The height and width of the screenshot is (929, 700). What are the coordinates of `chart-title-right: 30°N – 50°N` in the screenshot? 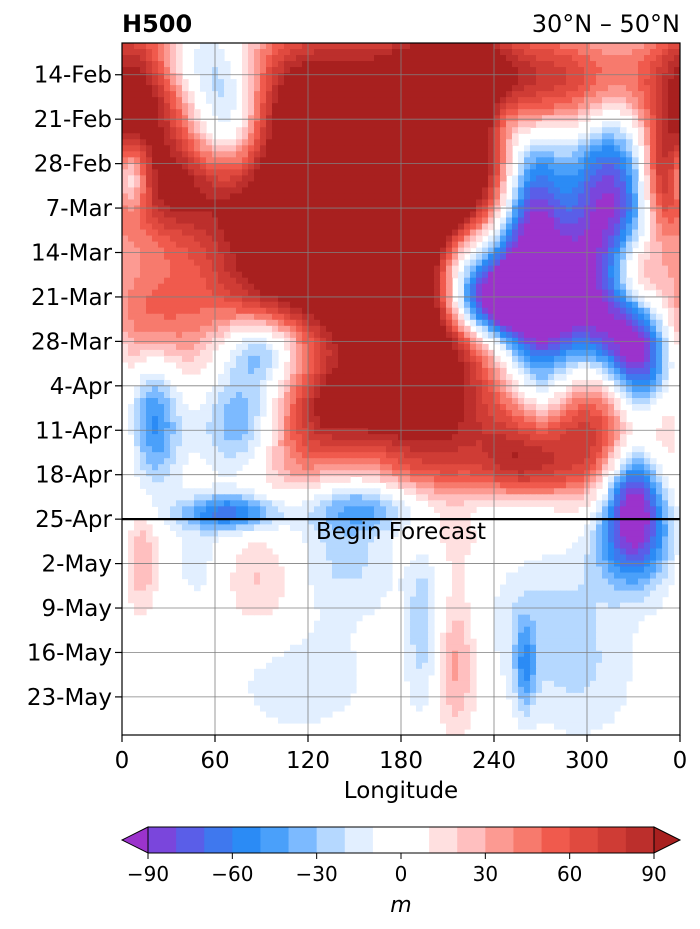 It's located at (606, 24).